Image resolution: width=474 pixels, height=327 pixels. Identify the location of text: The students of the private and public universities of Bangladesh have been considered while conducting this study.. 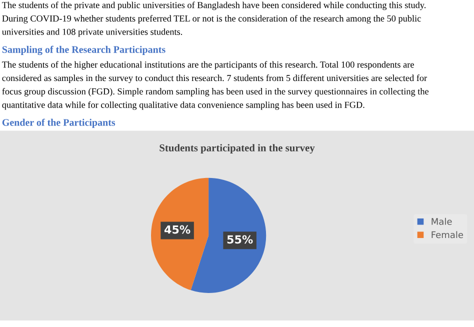
(214, 6).